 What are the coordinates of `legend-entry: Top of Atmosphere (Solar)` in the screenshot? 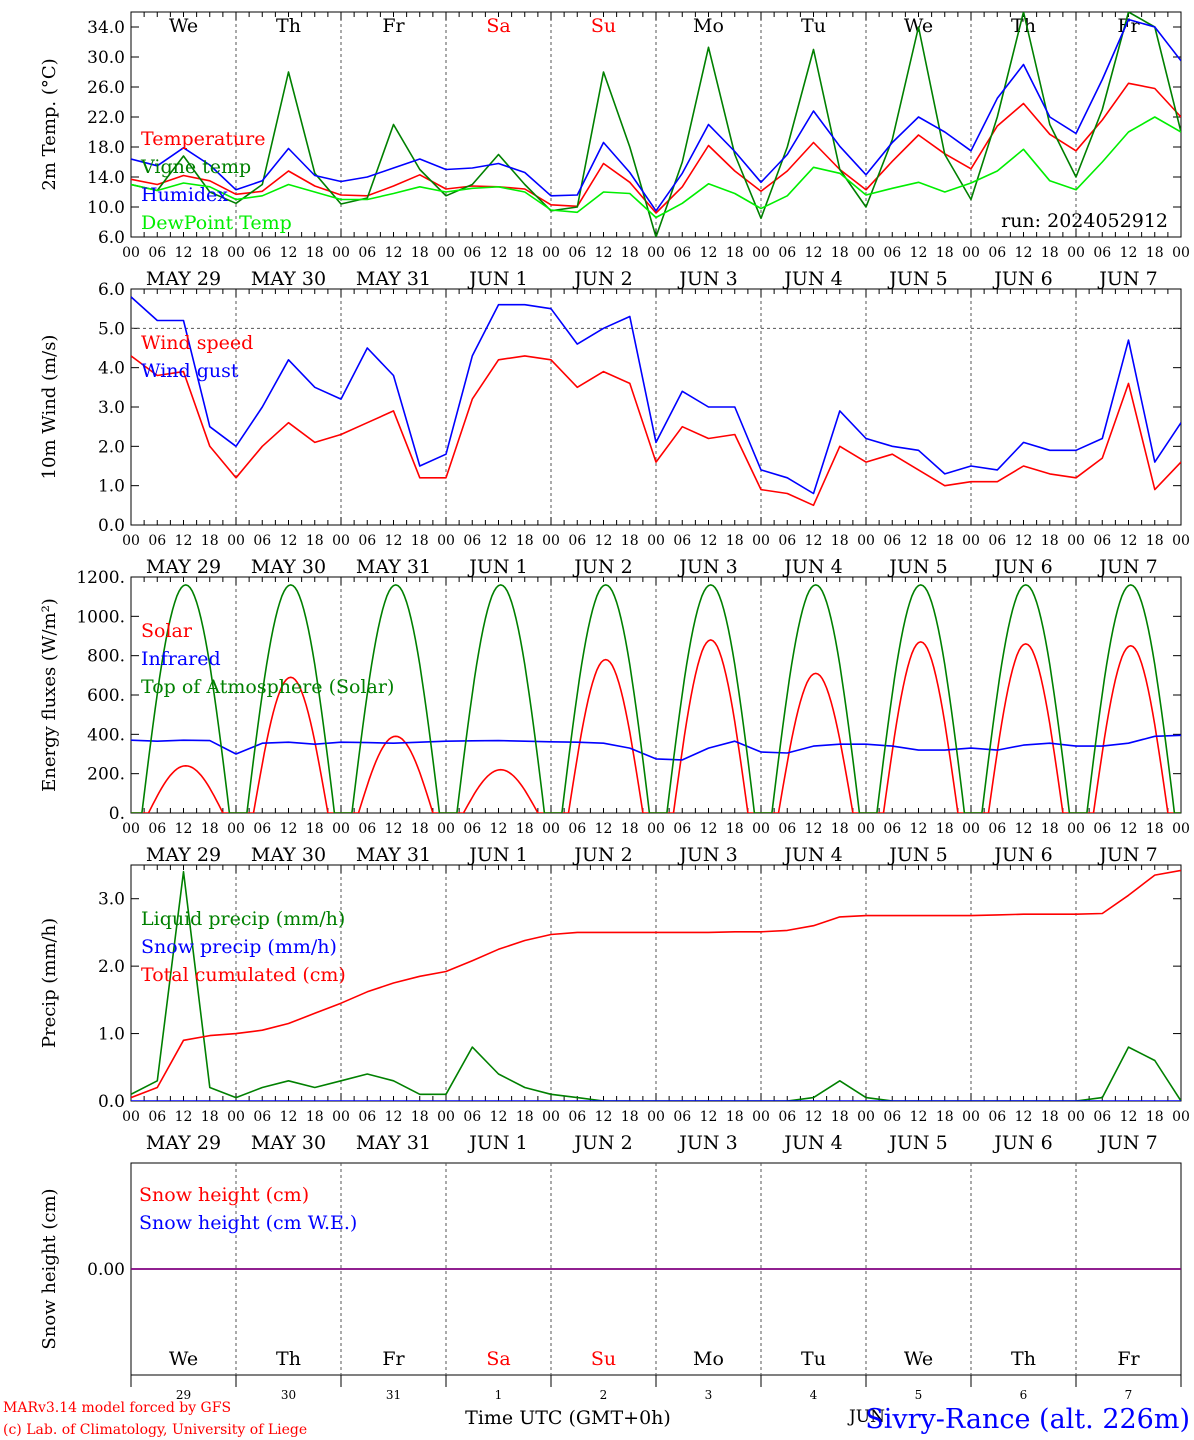 It's located at (267, 687).